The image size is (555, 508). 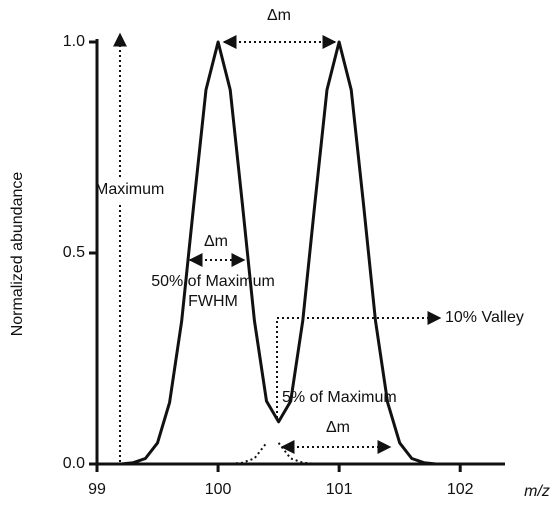 I want to click on x-axis-label: m/z, so click(x=537, y=491).